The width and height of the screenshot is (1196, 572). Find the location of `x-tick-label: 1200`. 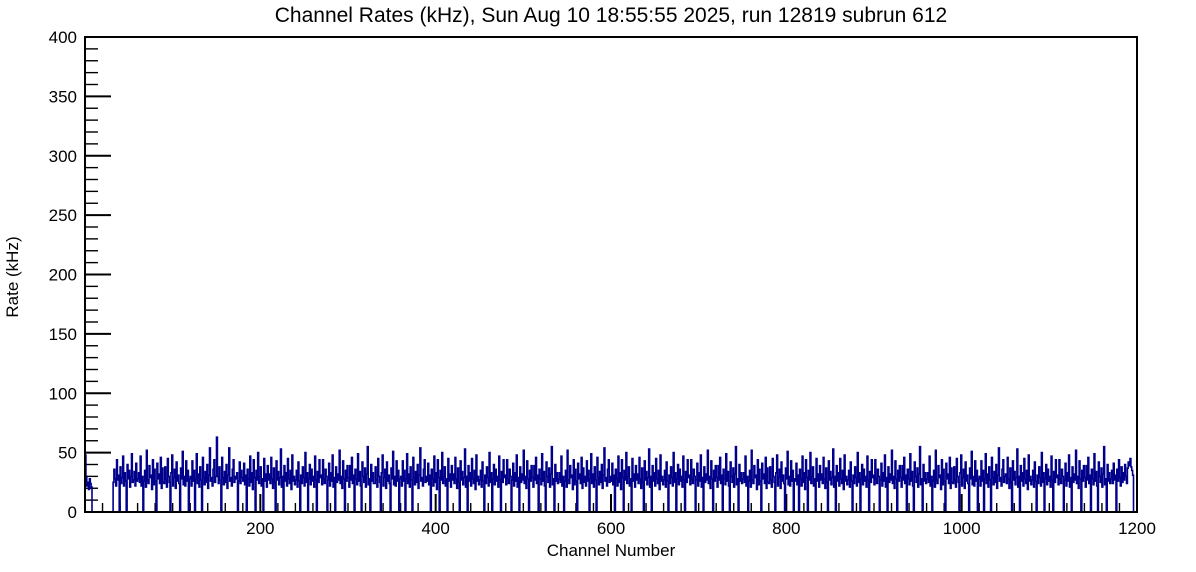

x-tick-label: 1200 is located at coordinates (1137, 528).